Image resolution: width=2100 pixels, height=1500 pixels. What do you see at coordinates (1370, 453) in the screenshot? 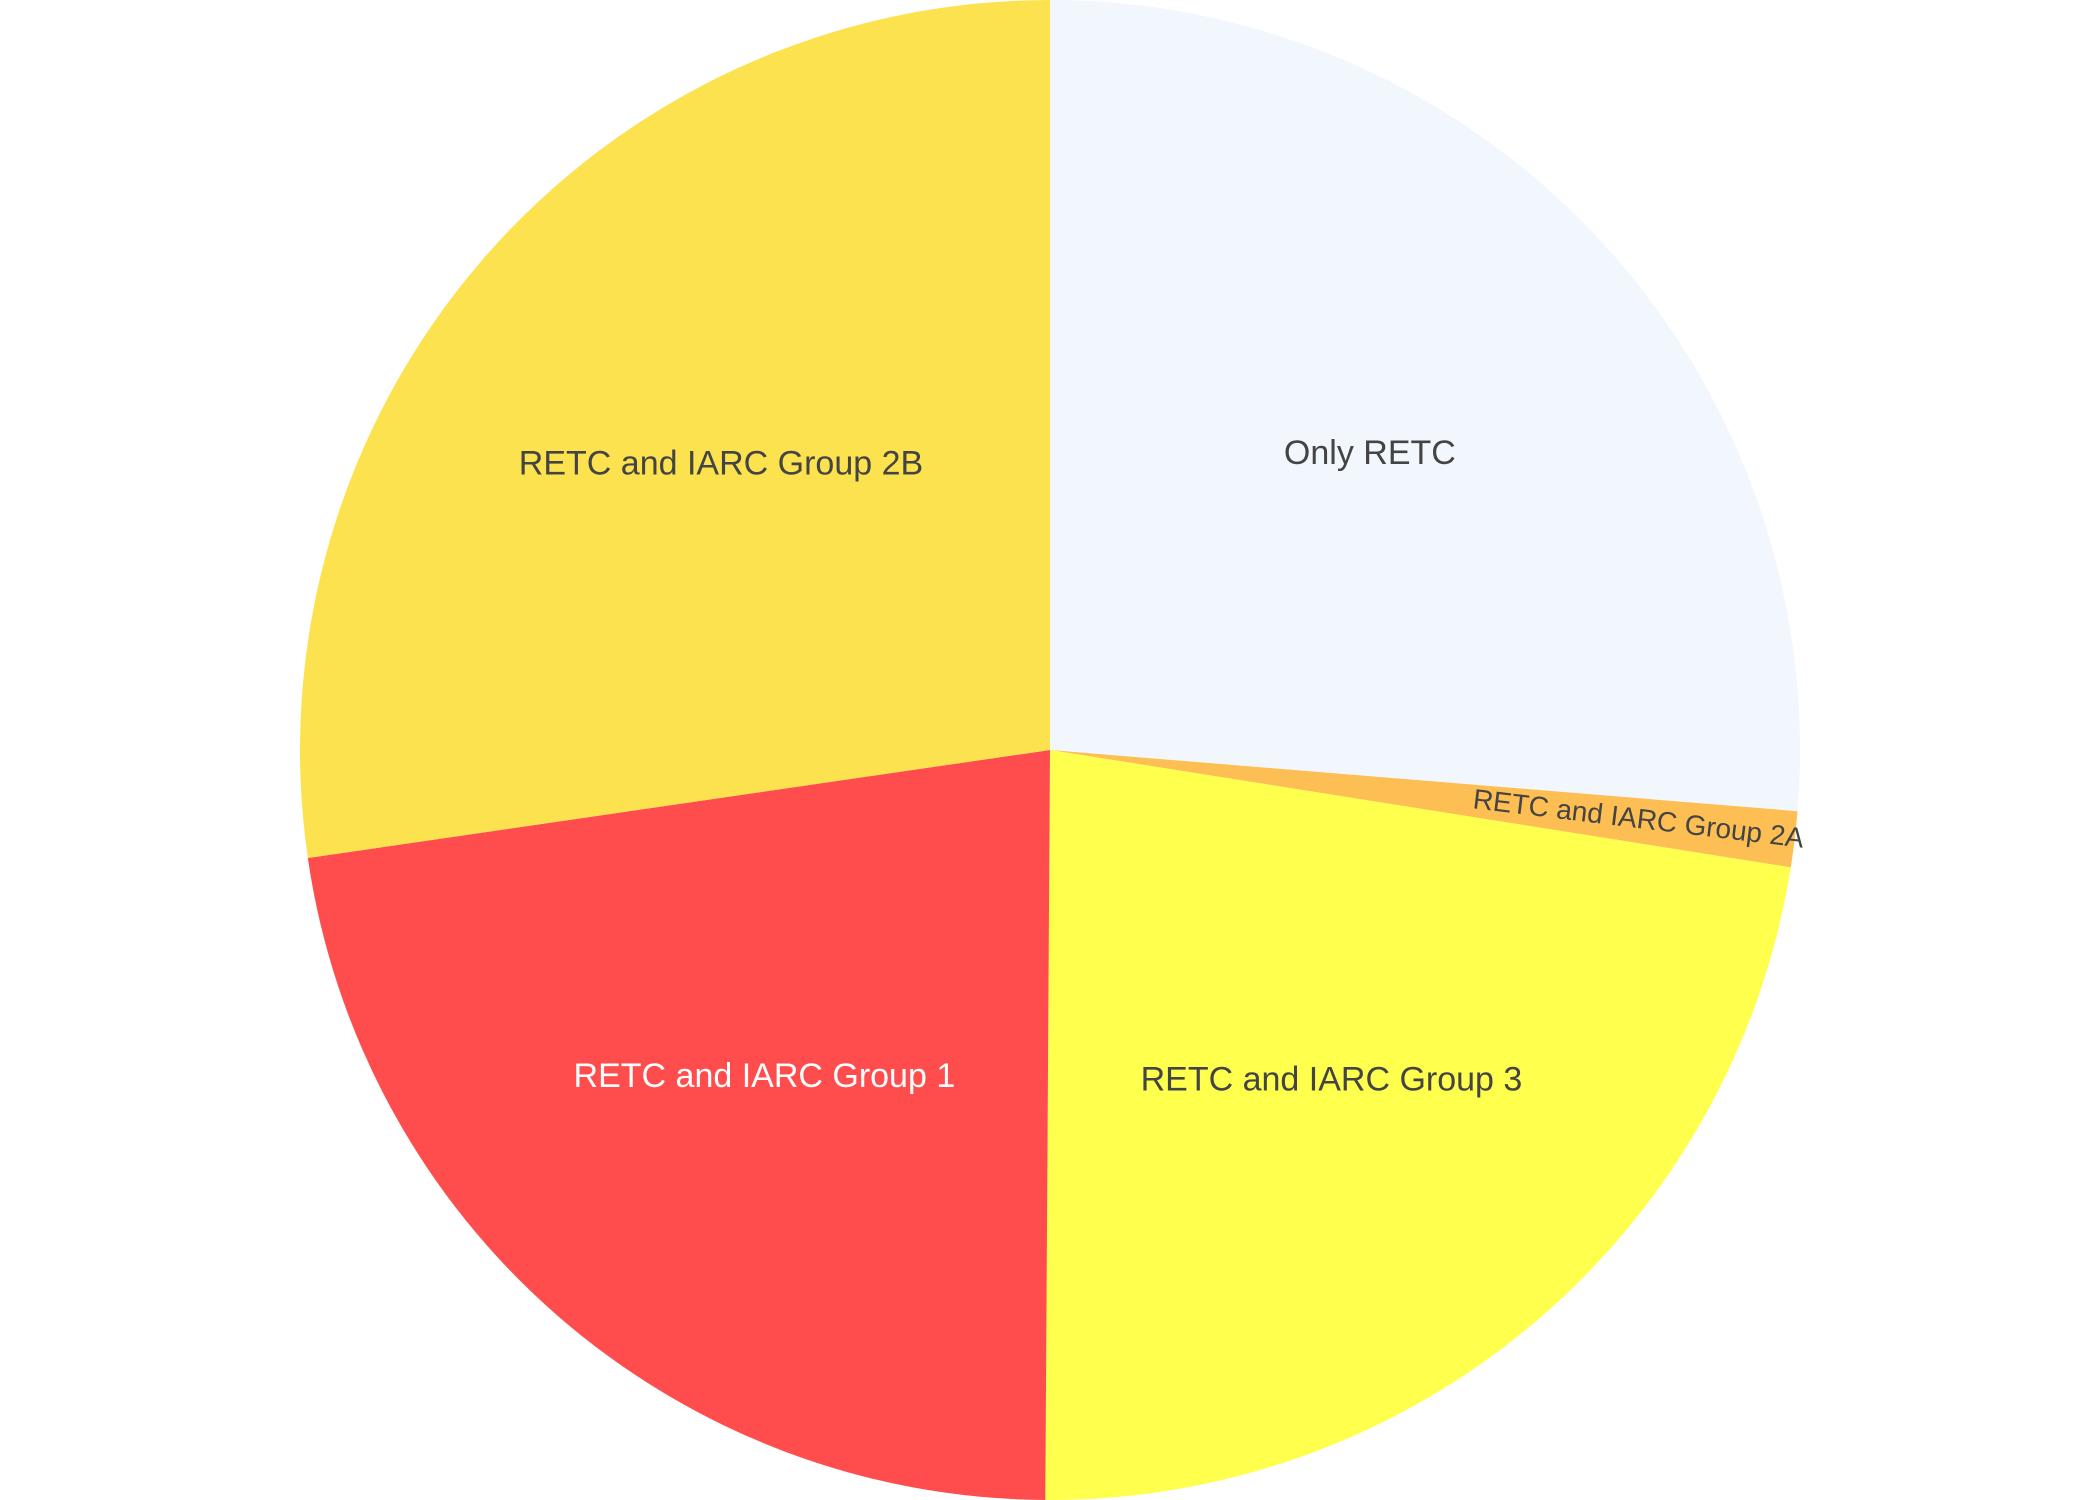
I see `pie-slice-label: Only RETC` at bounding box center [1370, 453].